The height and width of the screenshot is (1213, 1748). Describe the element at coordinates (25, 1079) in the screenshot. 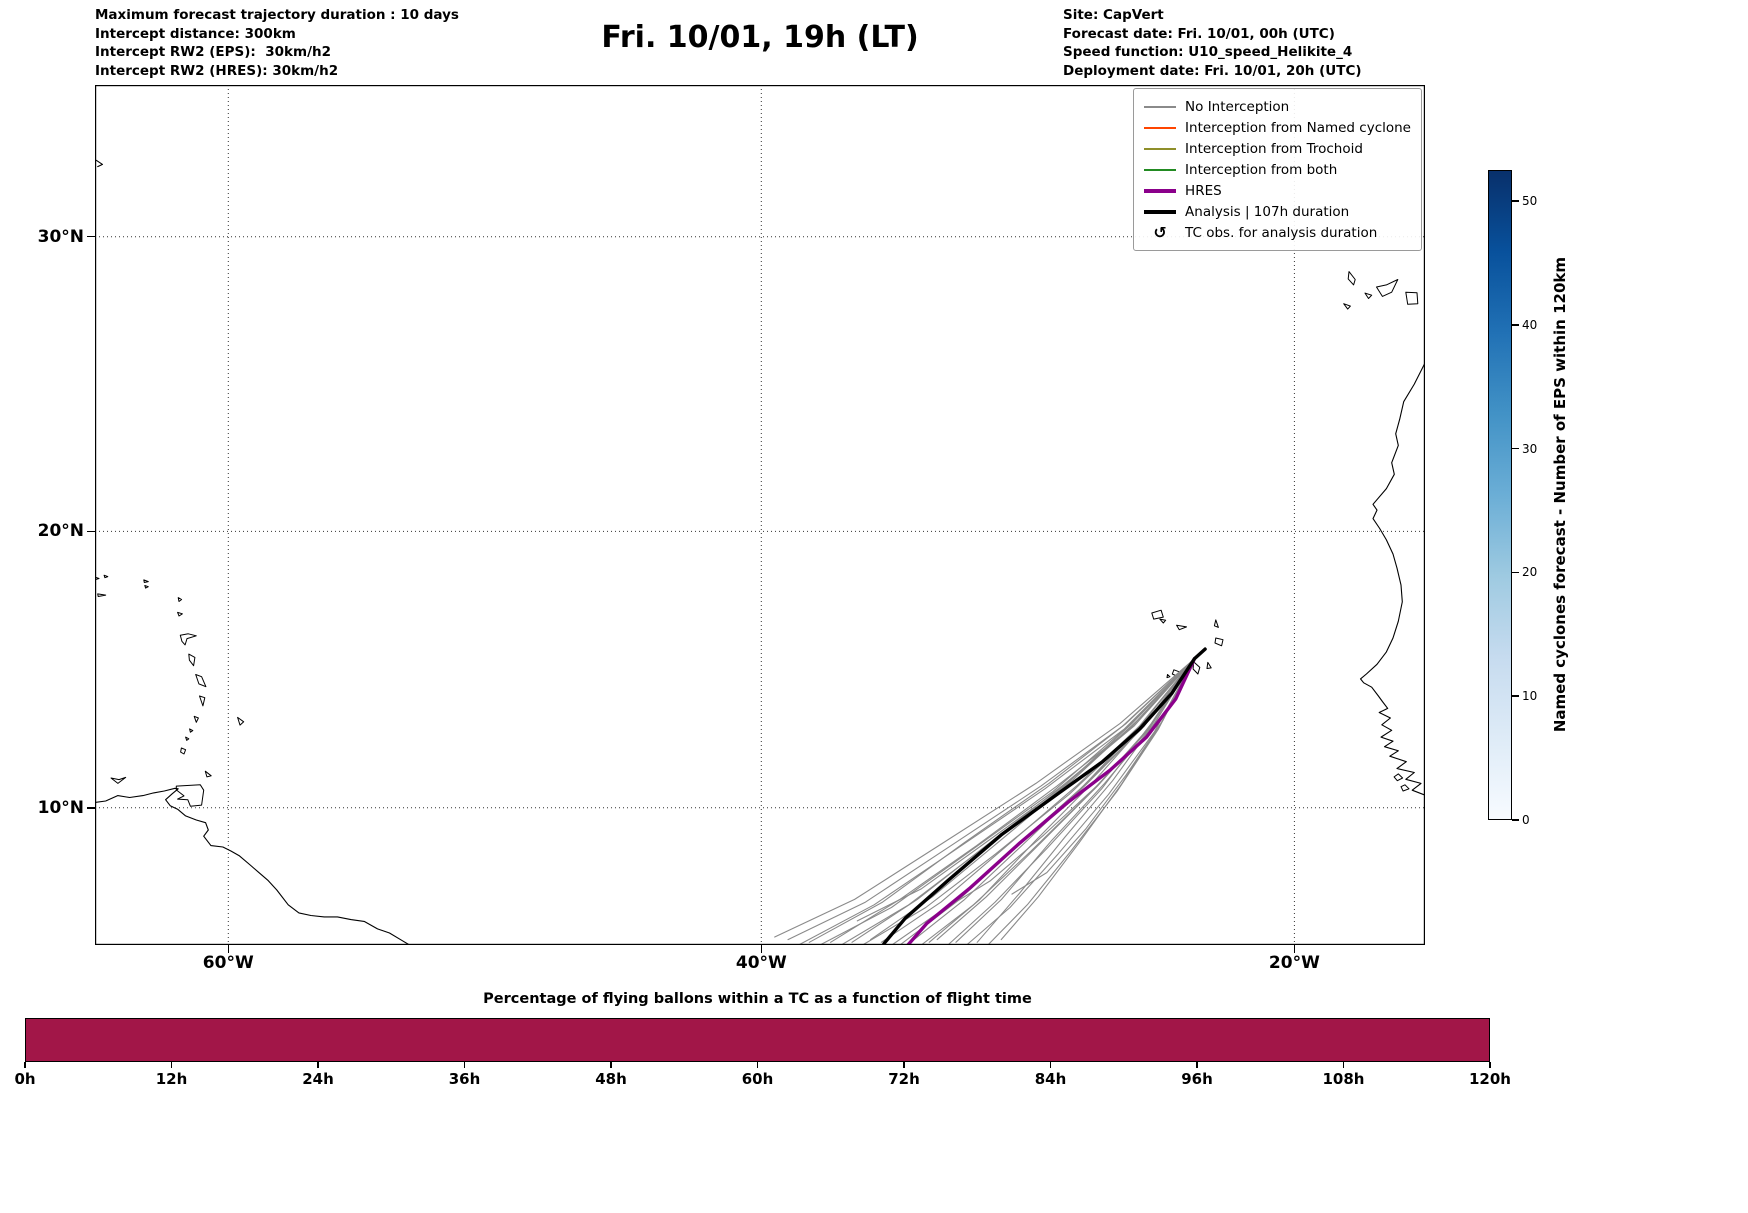

I see `flight-time-tick-label: 0h` at that location.